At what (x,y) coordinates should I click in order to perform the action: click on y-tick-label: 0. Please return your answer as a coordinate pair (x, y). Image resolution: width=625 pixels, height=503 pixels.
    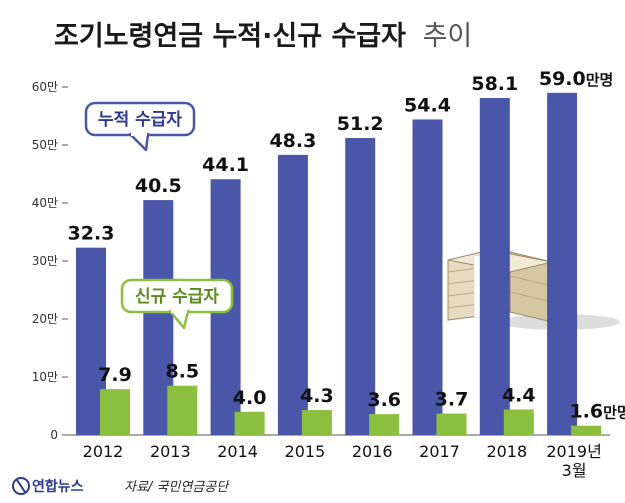
    Looking at the image, I should click on (54, 435).